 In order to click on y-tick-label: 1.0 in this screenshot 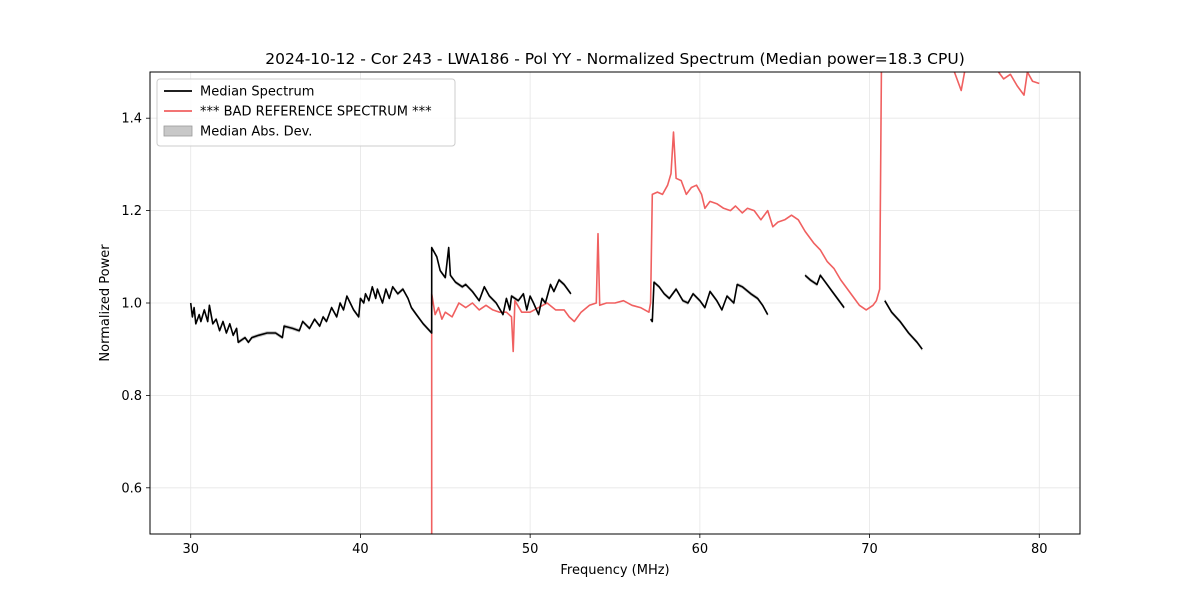, I will do `click(131, 304)`.